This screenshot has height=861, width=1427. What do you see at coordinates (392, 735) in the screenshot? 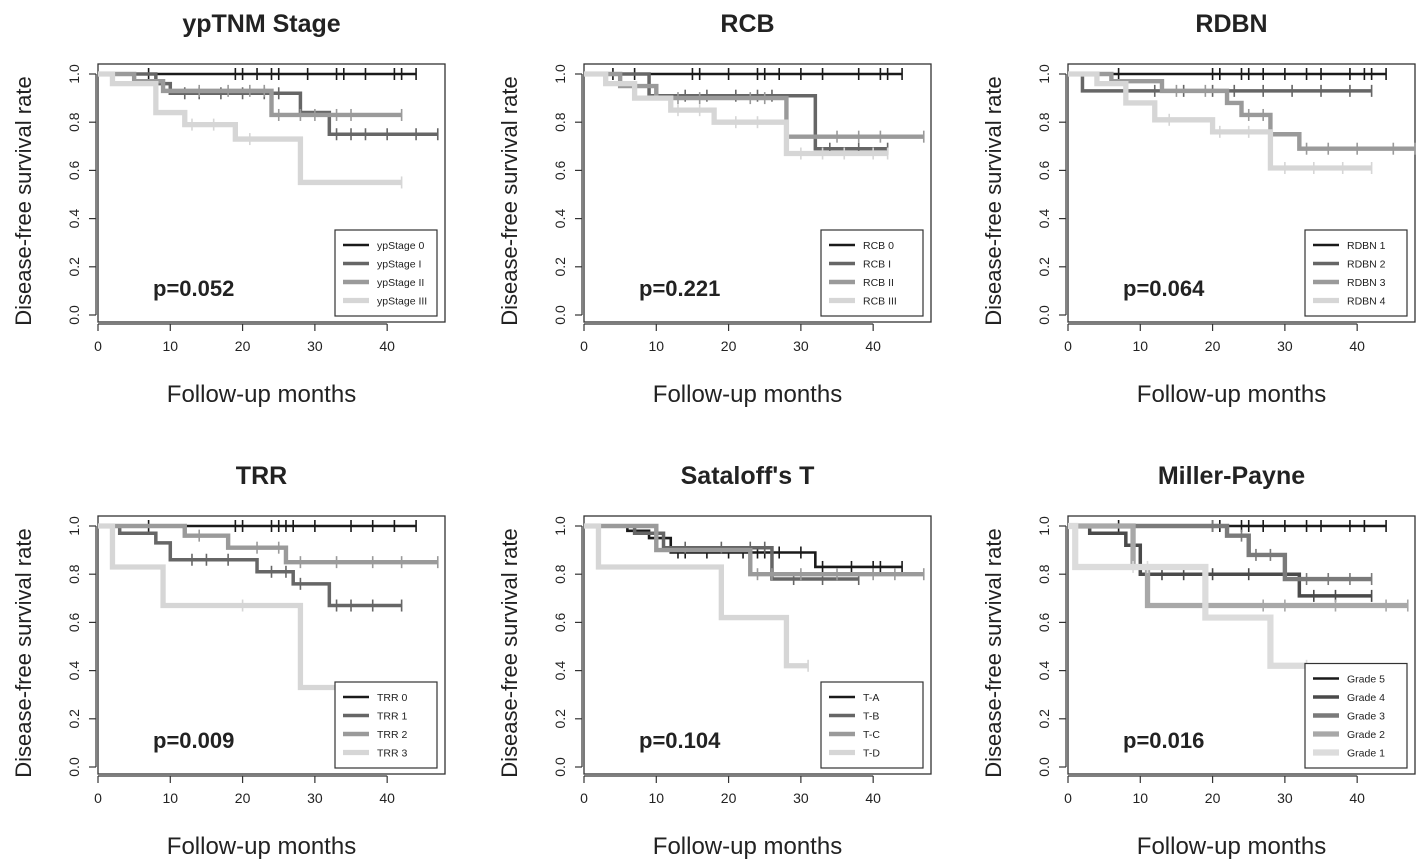
I see `legend-label: TRR 2` at bounding box center [392, 735].